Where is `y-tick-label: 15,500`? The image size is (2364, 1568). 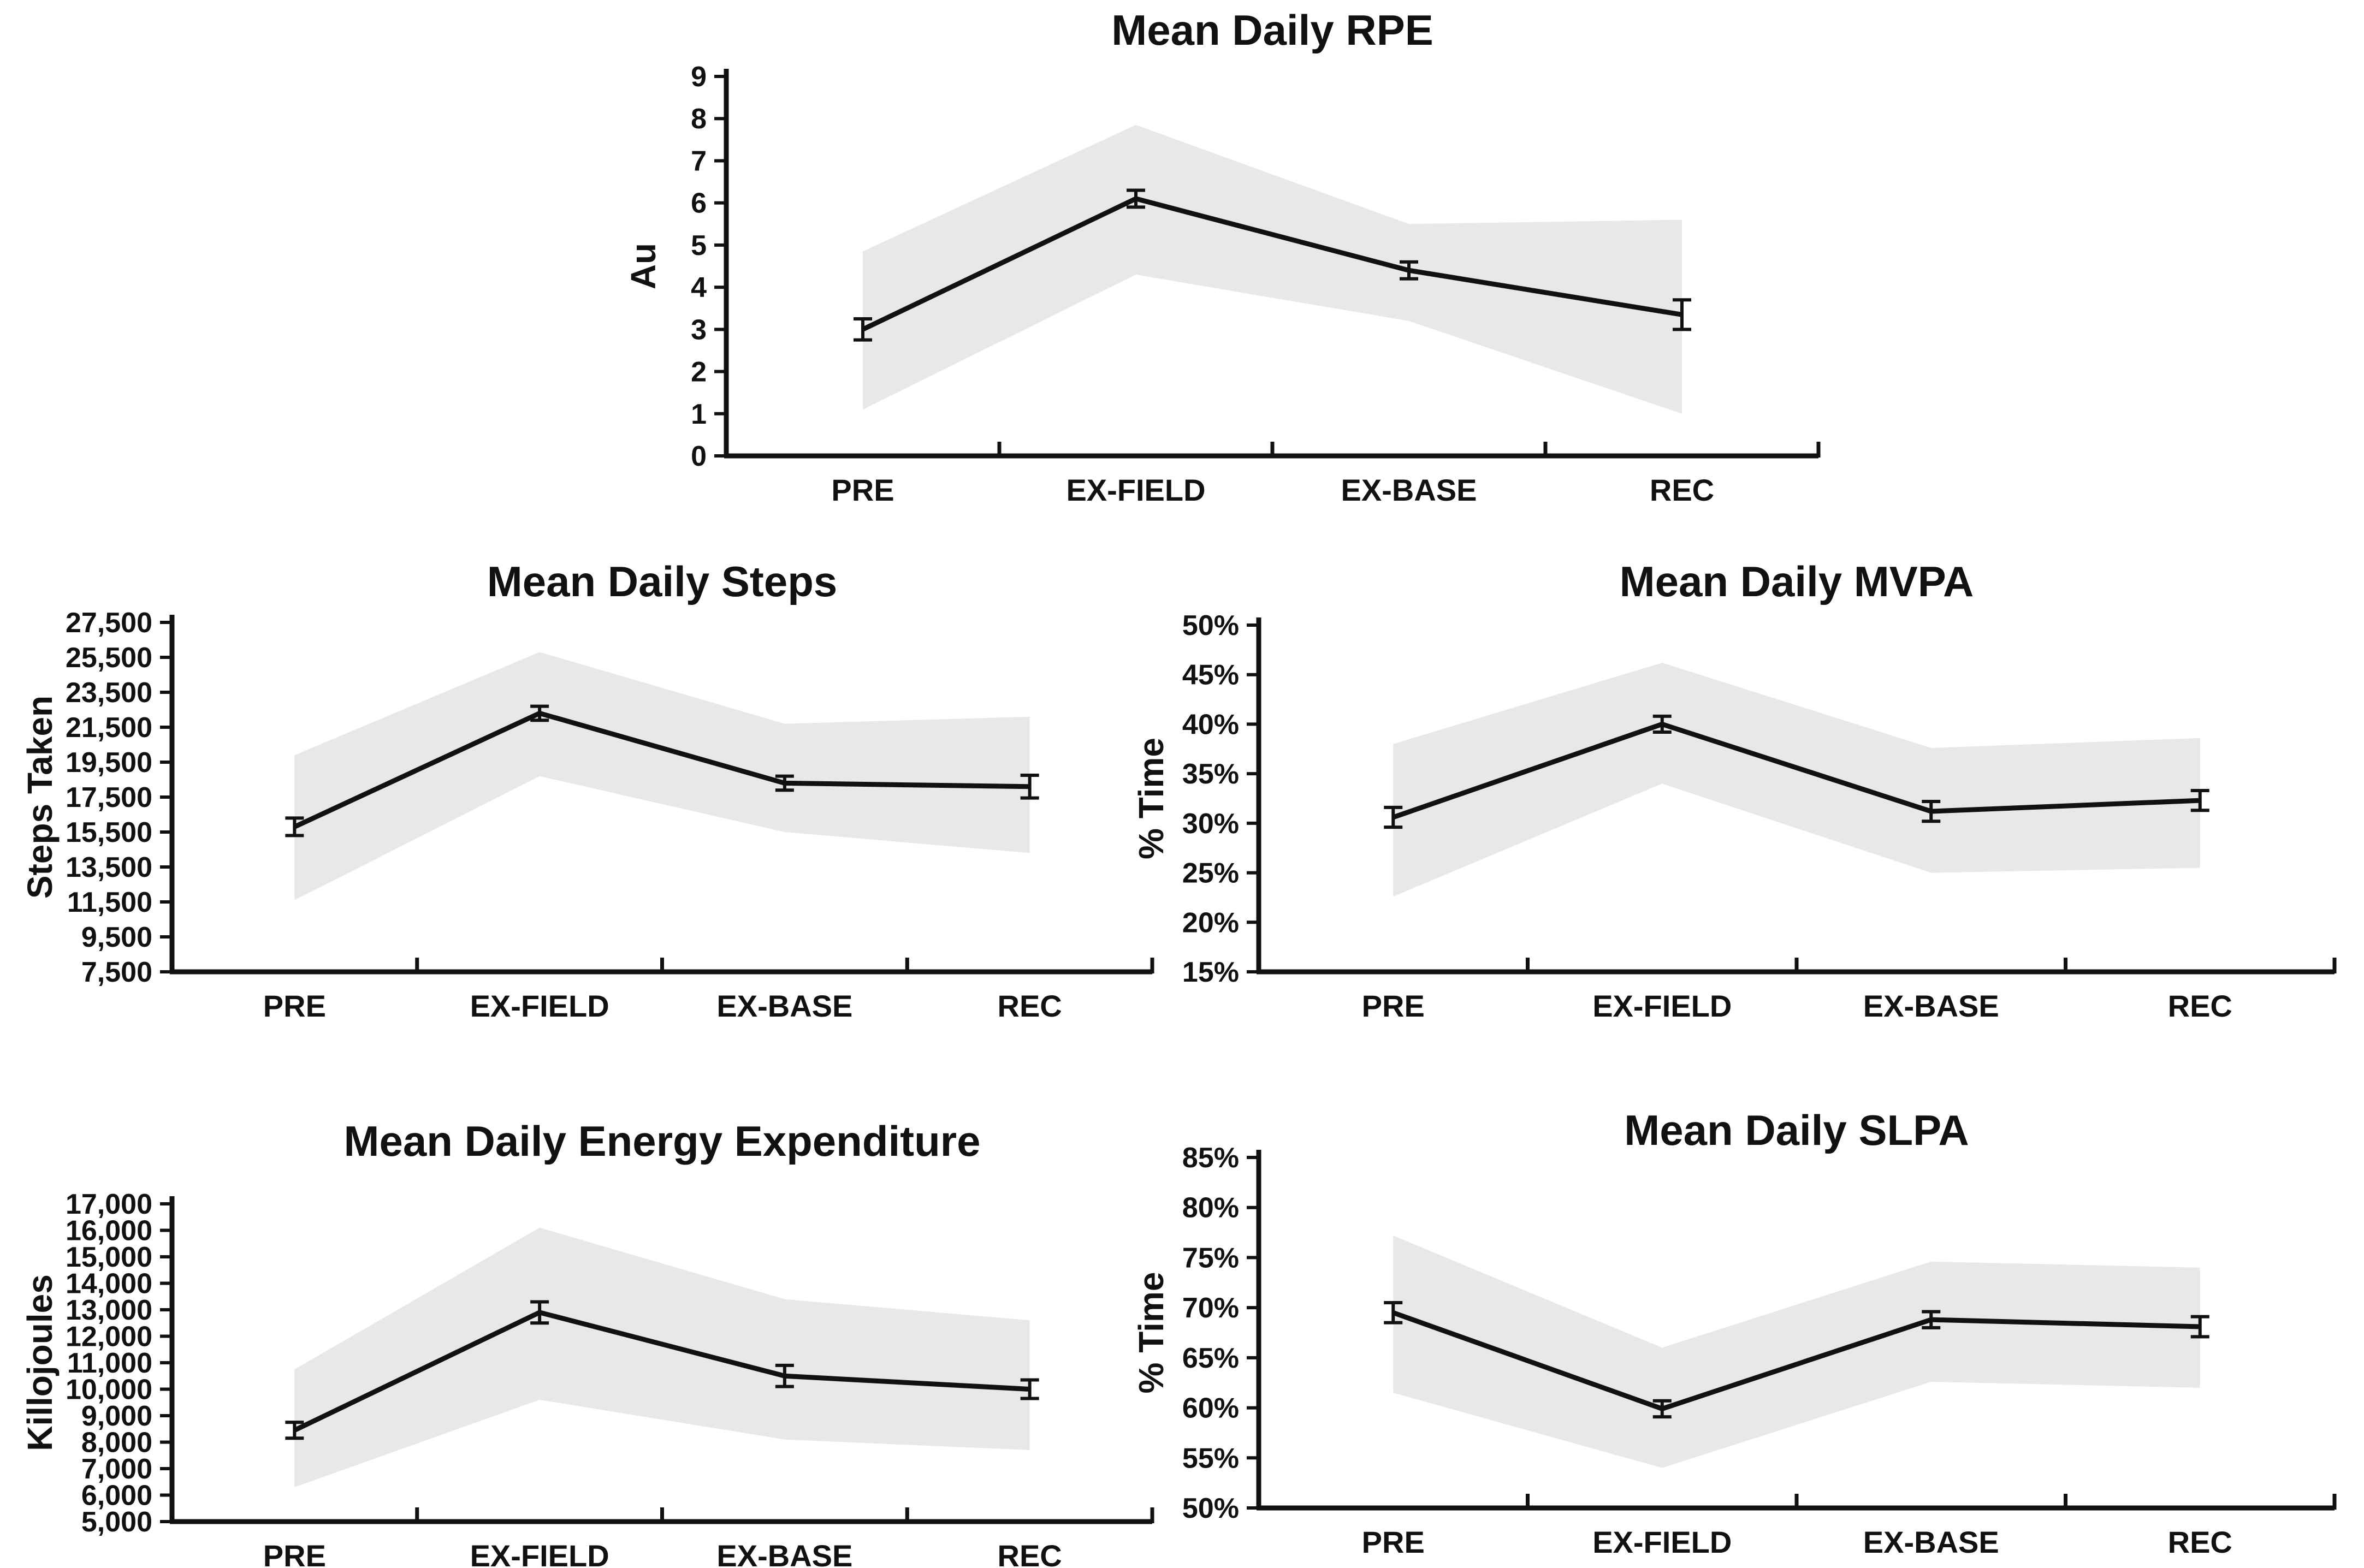 y-tick-label: 15,500 is located at coordinates (109, 832).